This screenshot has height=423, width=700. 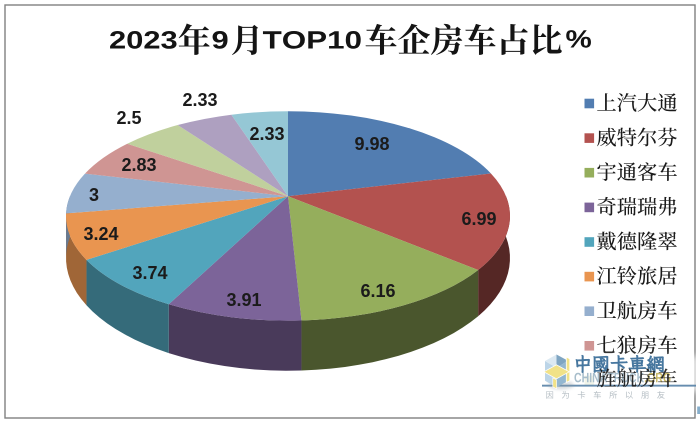 I want to click on svg-text: 3.91, so click(x=243, y=300).